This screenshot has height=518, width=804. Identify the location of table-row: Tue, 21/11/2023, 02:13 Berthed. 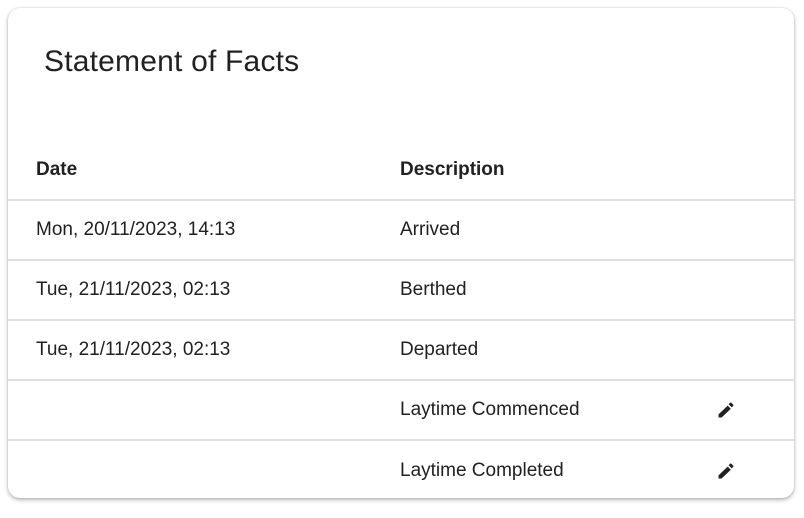
(401, 290).